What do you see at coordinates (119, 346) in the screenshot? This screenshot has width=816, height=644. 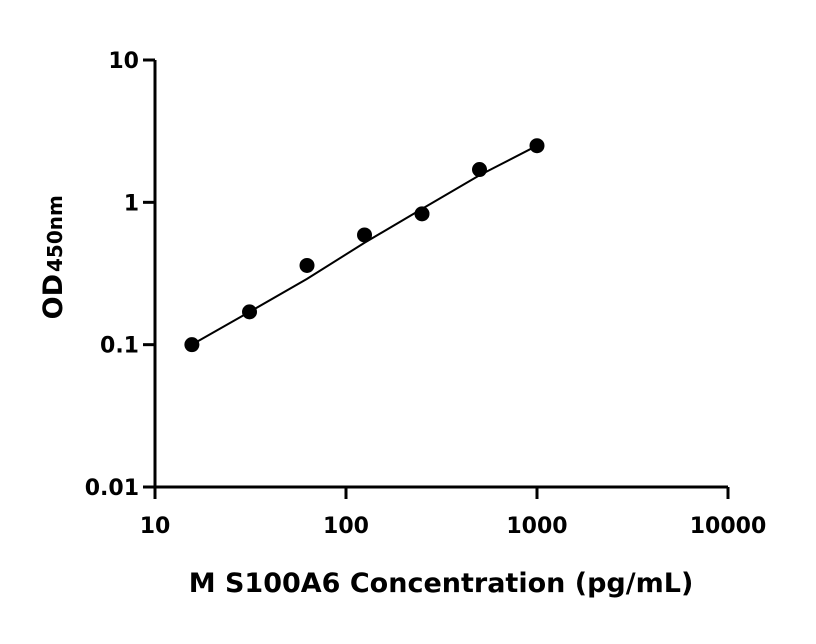 I see `y-tick-label: 0.1` at bounding box center [119, 346].